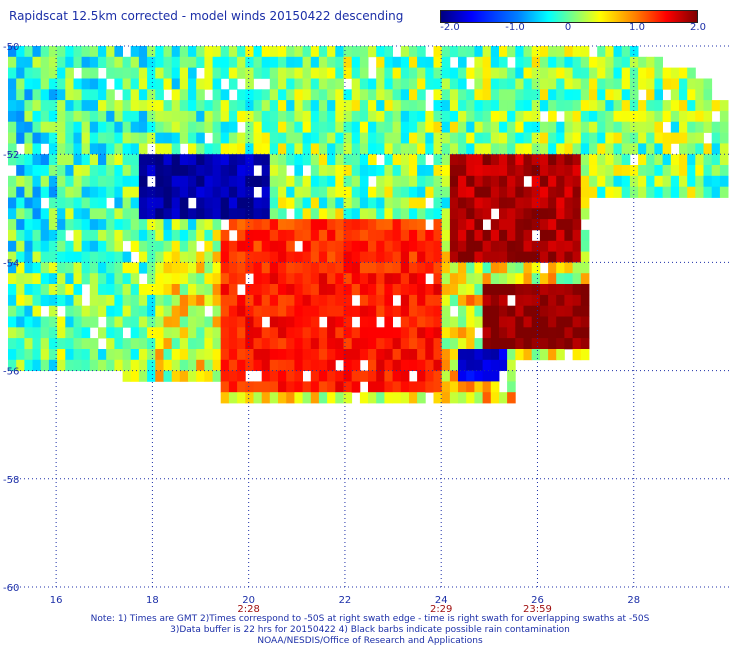 Image resolution: width=740 pixels, height=650 pixels. I want to click on y-tick-label: -56, so click(11, 372).